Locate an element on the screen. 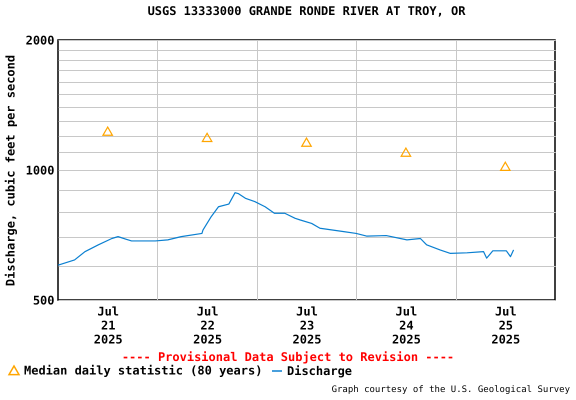 Image resolution: width=576 pixels, height=400 pixels. text: ---- Provisional Data Subject to Revision ---- is located at coordinates (288, 357).